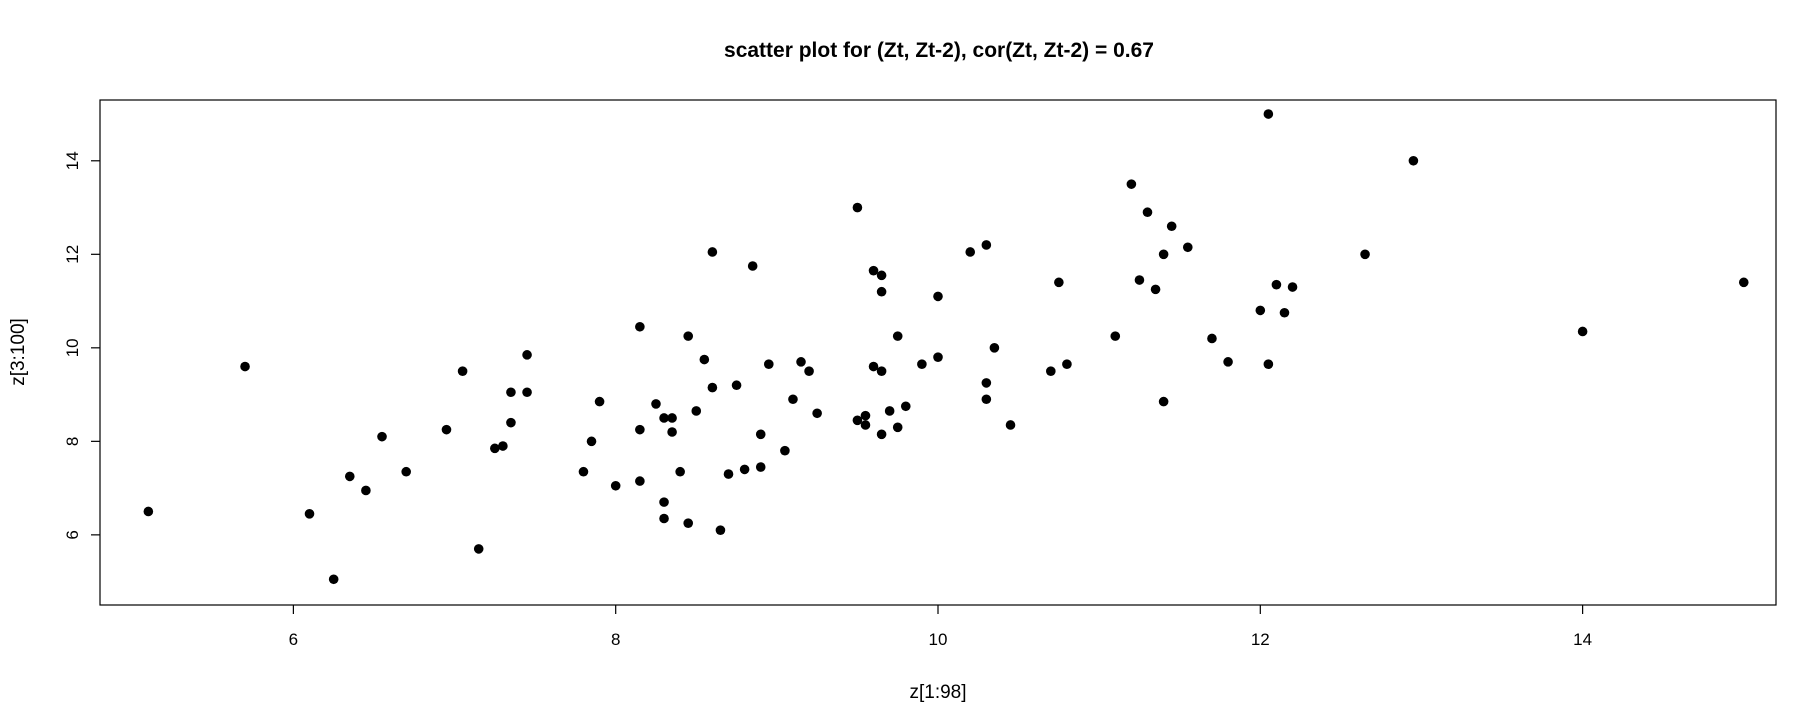 The width and height of the screenshot is (1800, 720). What do you see at coordinates (615, 639) in the screenshot?
I see `x-tick-label: 8` at bounding box center [615, 639].